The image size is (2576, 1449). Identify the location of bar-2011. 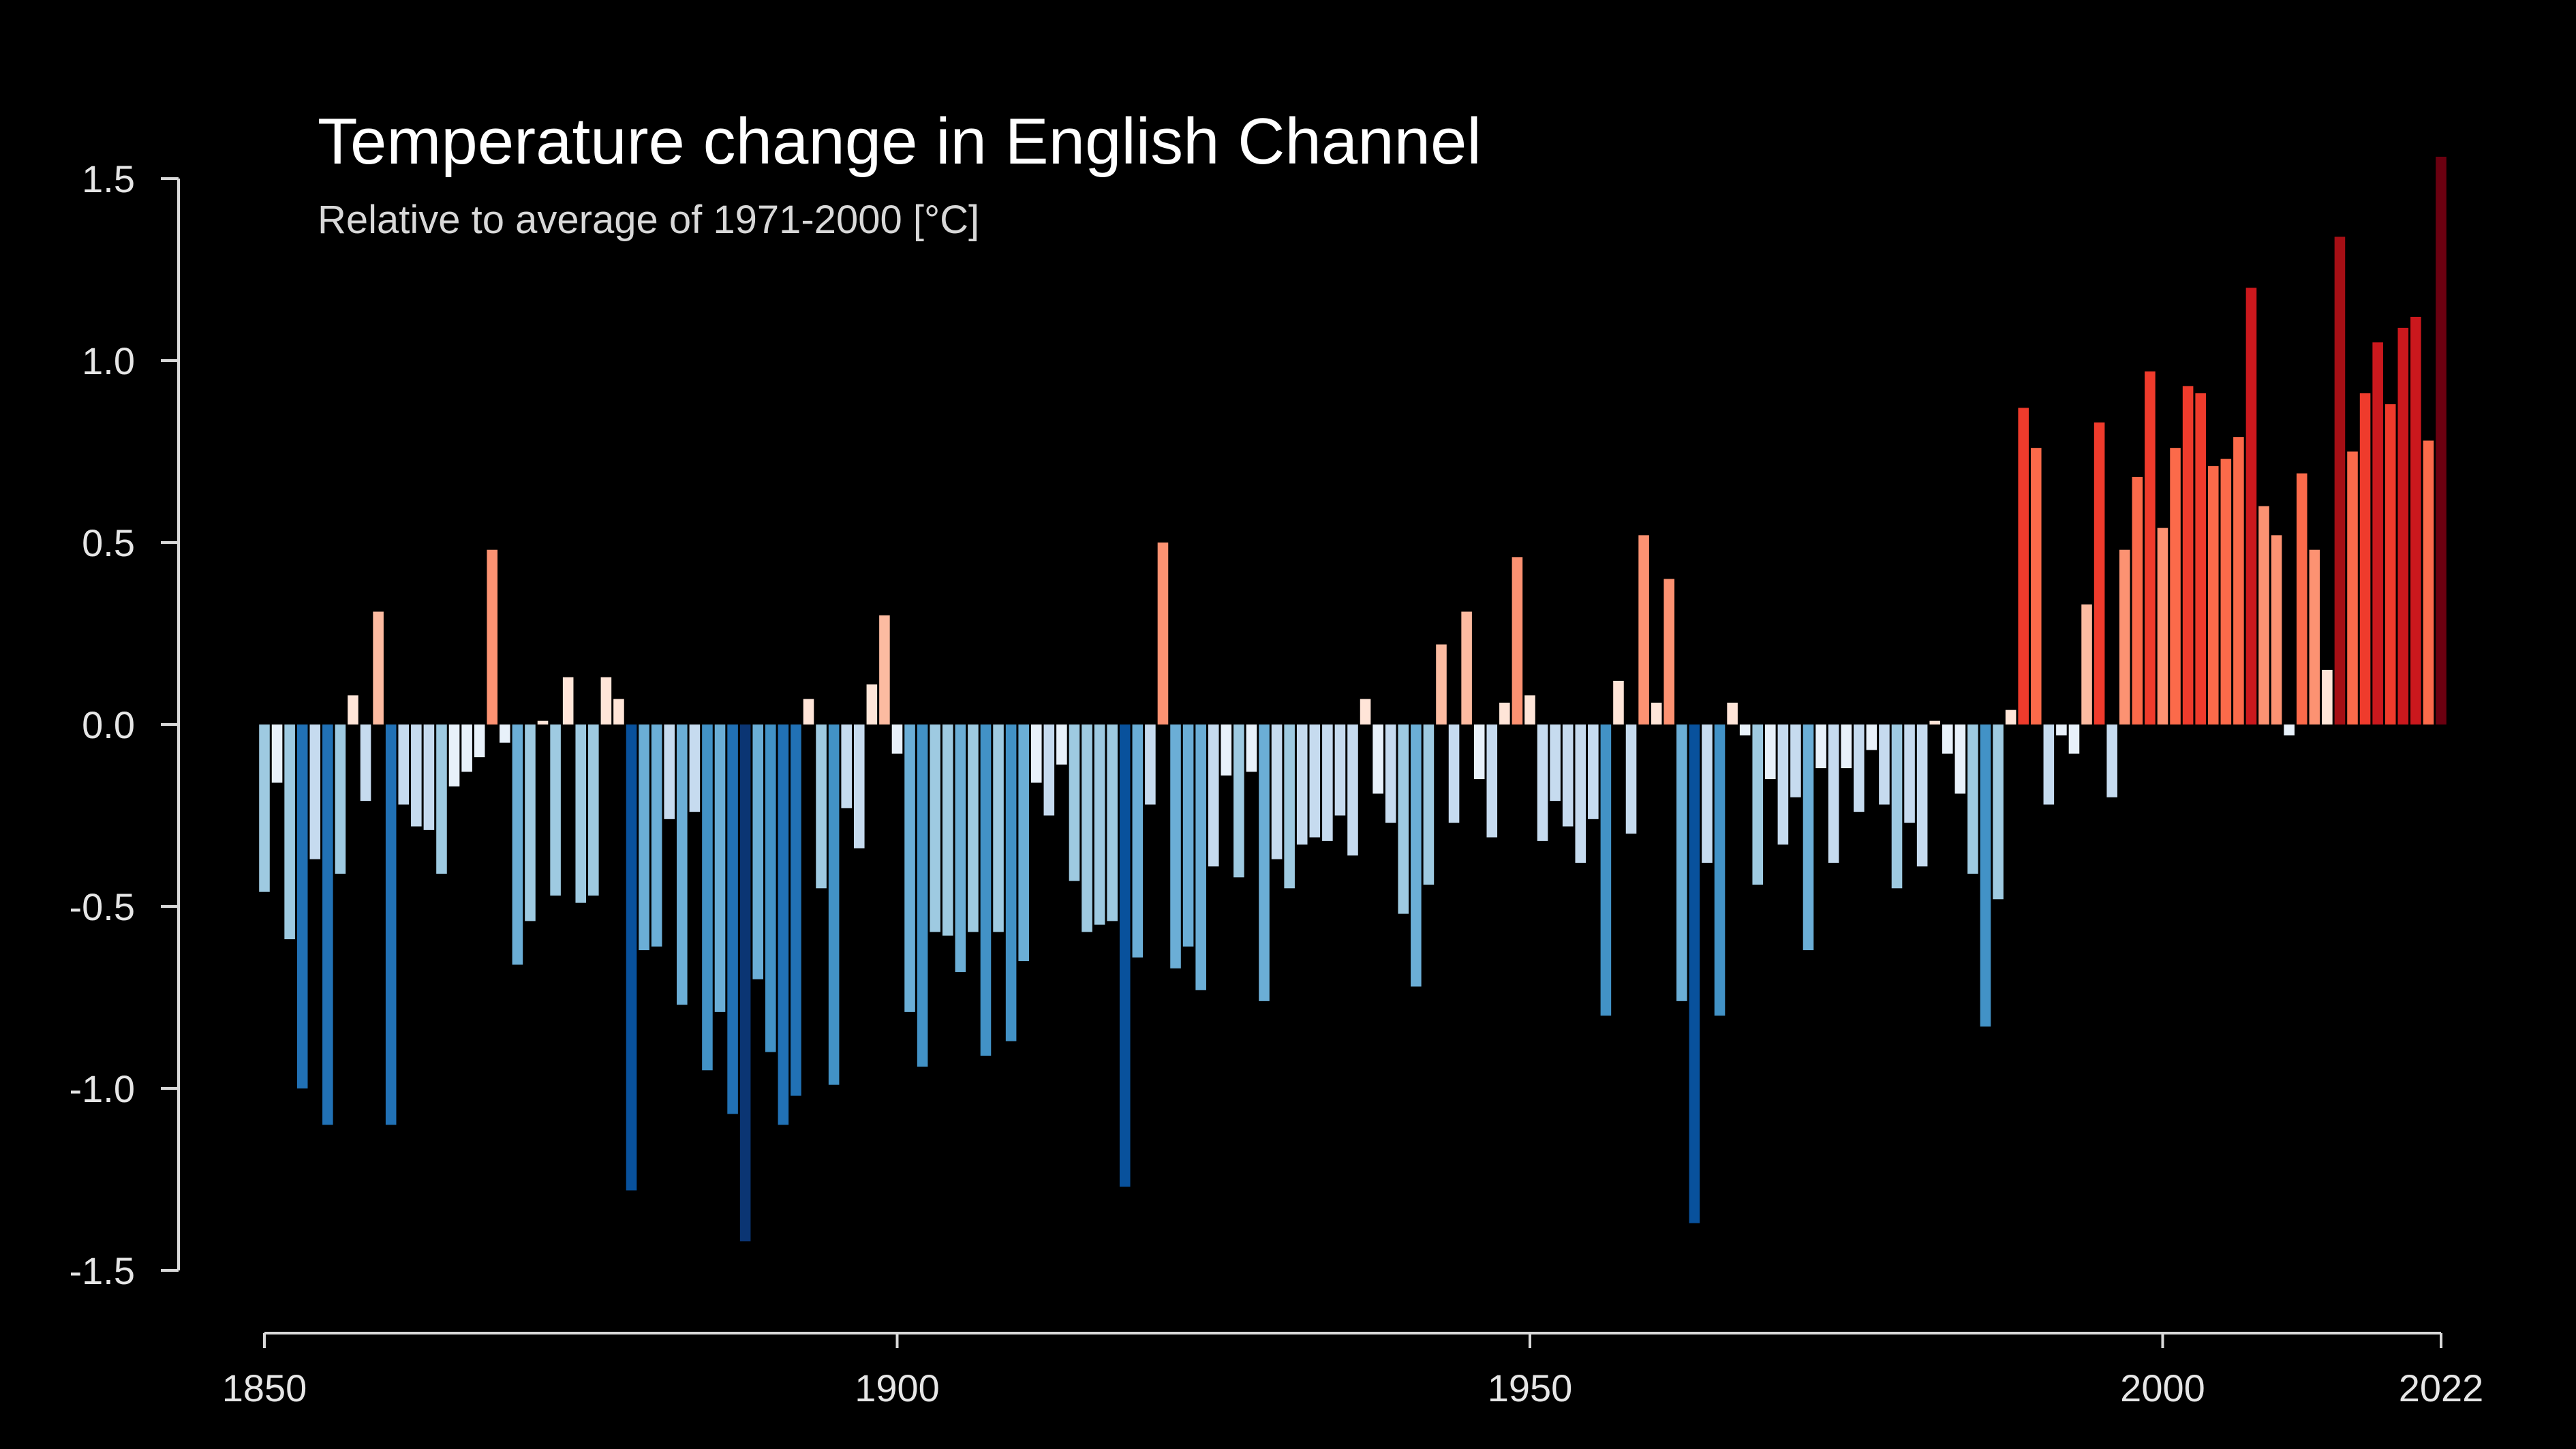
(2301, 598).